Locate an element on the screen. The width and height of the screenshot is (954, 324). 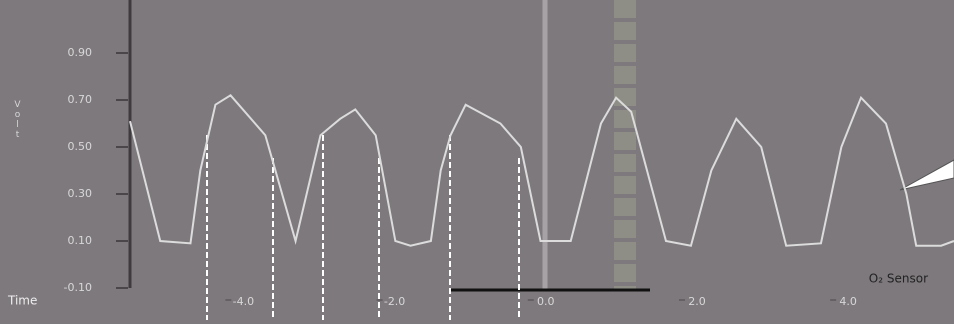
x-tick-label: 0.0 is located at coordinates (546, 301).